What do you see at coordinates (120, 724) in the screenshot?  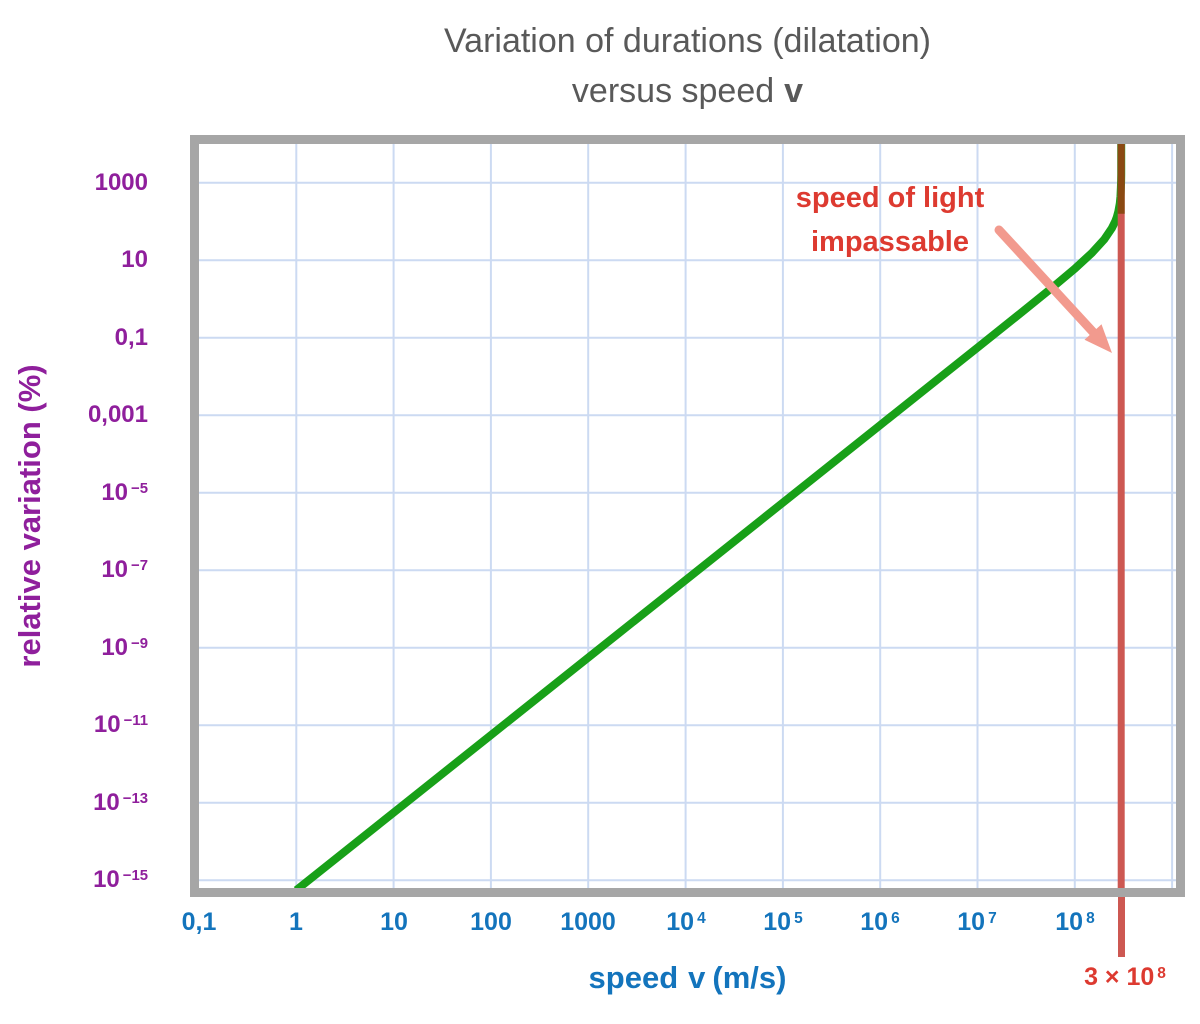 I see `y-tick-label: 10 −11` at bounding box center [120, 724].